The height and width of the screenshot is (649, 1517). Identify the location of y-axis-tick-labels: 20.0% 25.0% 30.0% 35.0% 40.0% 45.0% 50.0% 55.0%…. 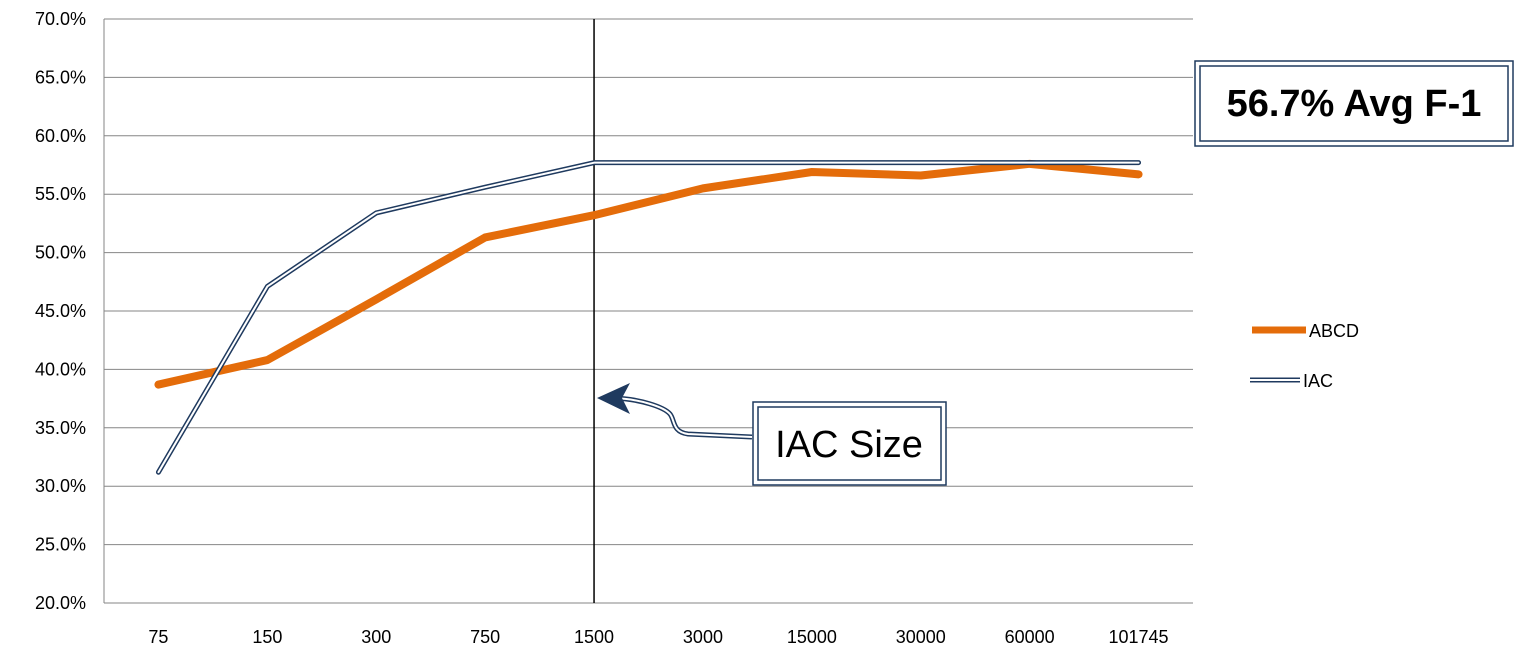
(60, 311).